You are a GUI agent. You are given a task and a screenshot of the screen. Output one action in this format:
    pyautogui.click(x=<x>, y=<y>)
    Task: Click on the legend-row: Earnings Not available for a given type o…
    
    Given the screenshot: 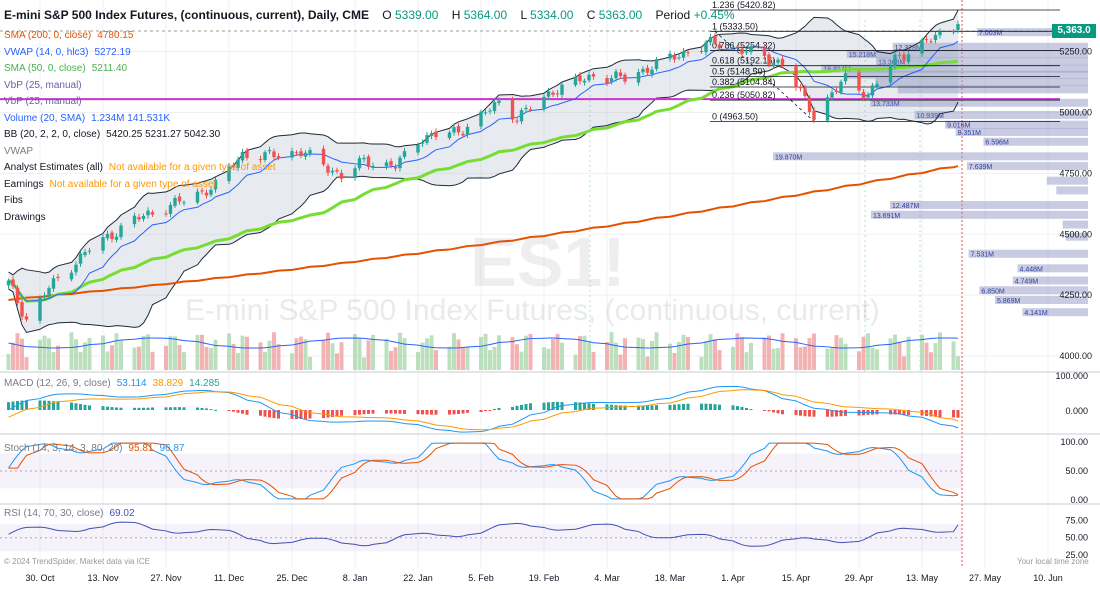 What is the action you would take?
    pyautogui.click(x=113, y=184)
    